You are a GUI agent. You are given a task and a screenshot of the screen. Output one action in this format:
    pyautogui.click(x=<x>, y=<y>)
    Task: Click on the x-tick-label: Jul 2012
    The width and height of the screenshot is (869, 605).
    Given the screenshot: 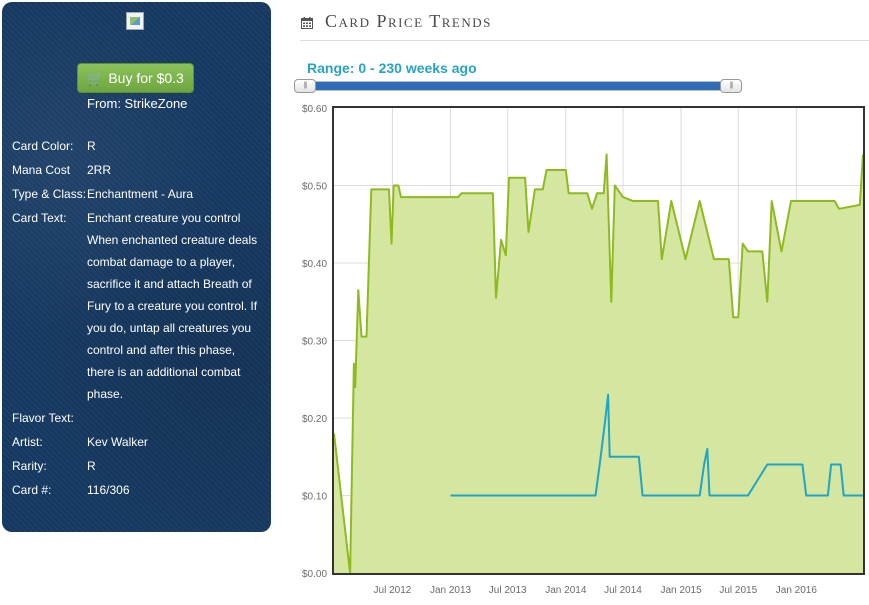 What is the action you would take?
    pyautogui.click(x=393, y=590)
    